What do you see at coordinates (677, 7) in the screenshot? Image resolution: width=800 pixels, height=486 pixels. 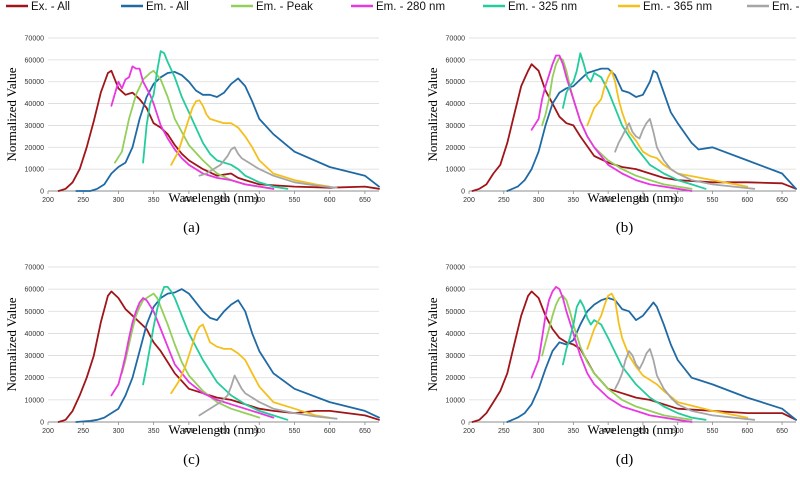 I see `legend-label: Em. - 365 nm` at bounding box center [677, 7].